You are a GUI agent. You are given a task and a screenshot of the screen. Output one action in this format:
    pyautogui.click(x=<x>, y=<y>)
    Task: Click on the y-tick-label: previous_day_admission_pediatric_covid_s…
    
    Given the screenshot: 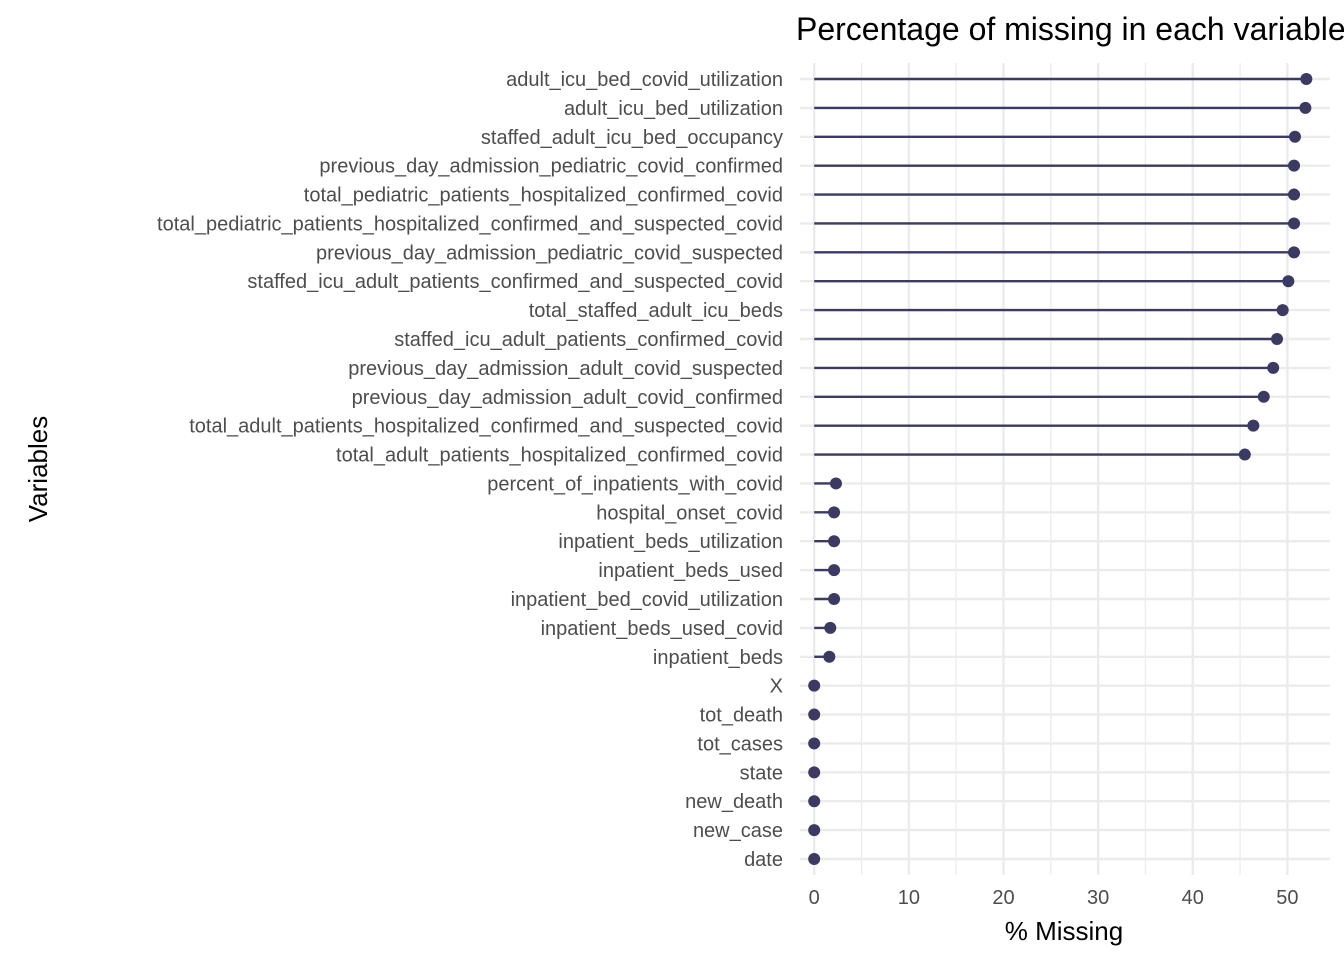 What is the action you would take?
    pyautogui.click(x=549, y=253)
    